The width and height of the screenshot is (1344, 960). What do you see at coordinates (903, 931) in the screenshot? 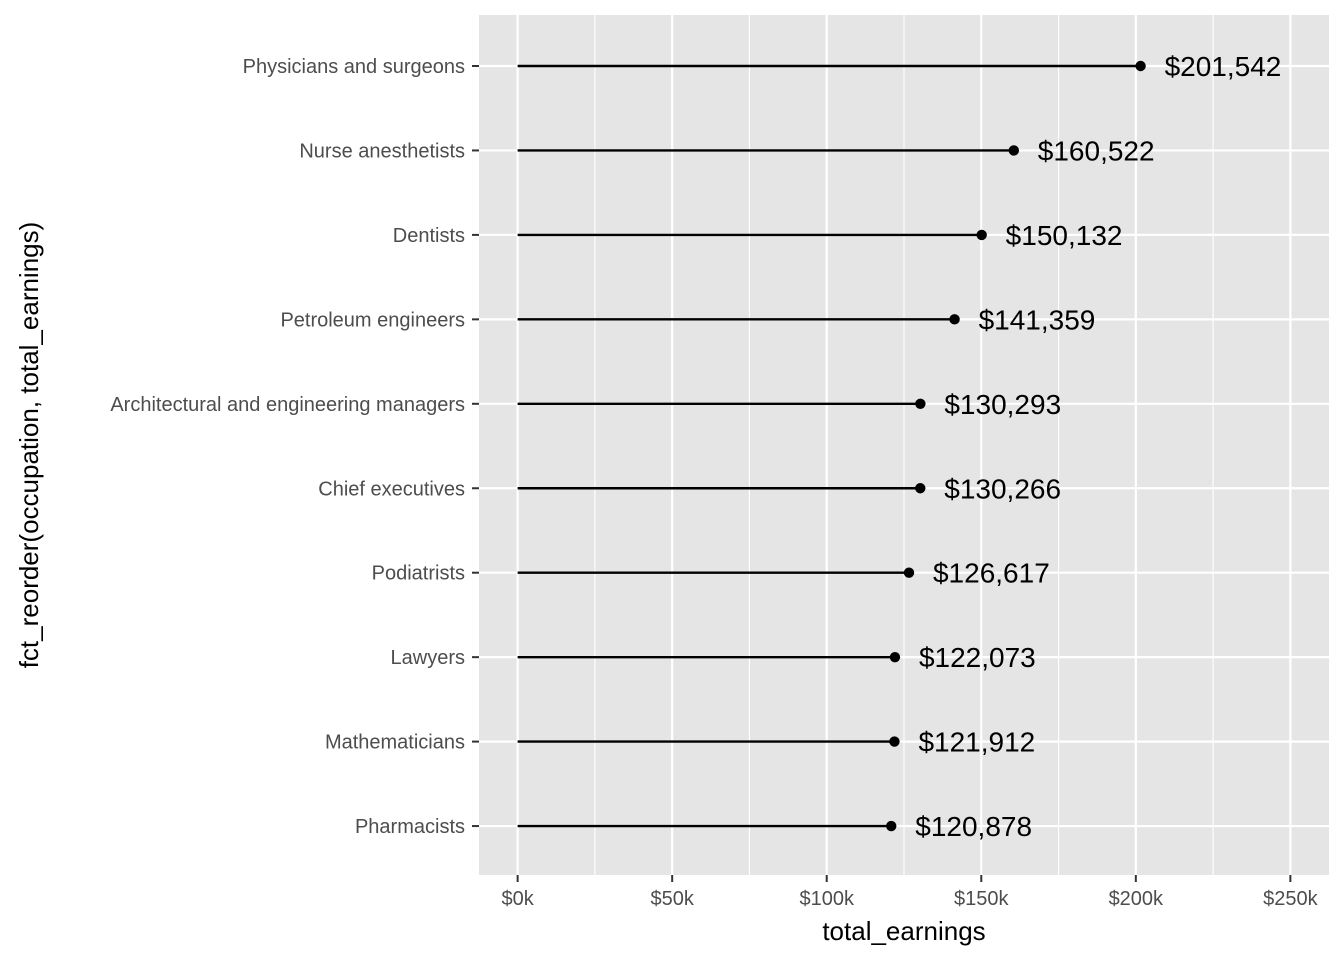
I see `x-axis-title: total_earnings` at bounding box center [903, 931].